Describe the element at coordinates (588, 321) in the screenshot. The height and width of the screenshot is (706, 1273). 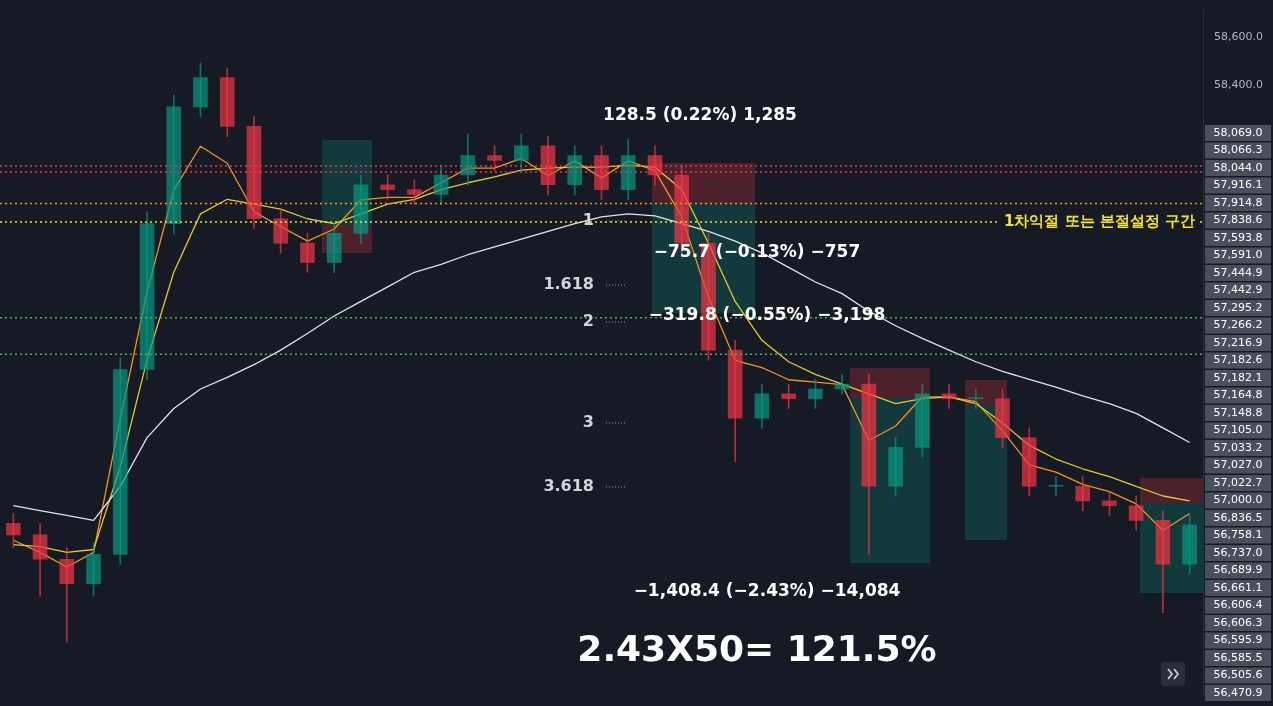
I see `annotation: 2` at that location.